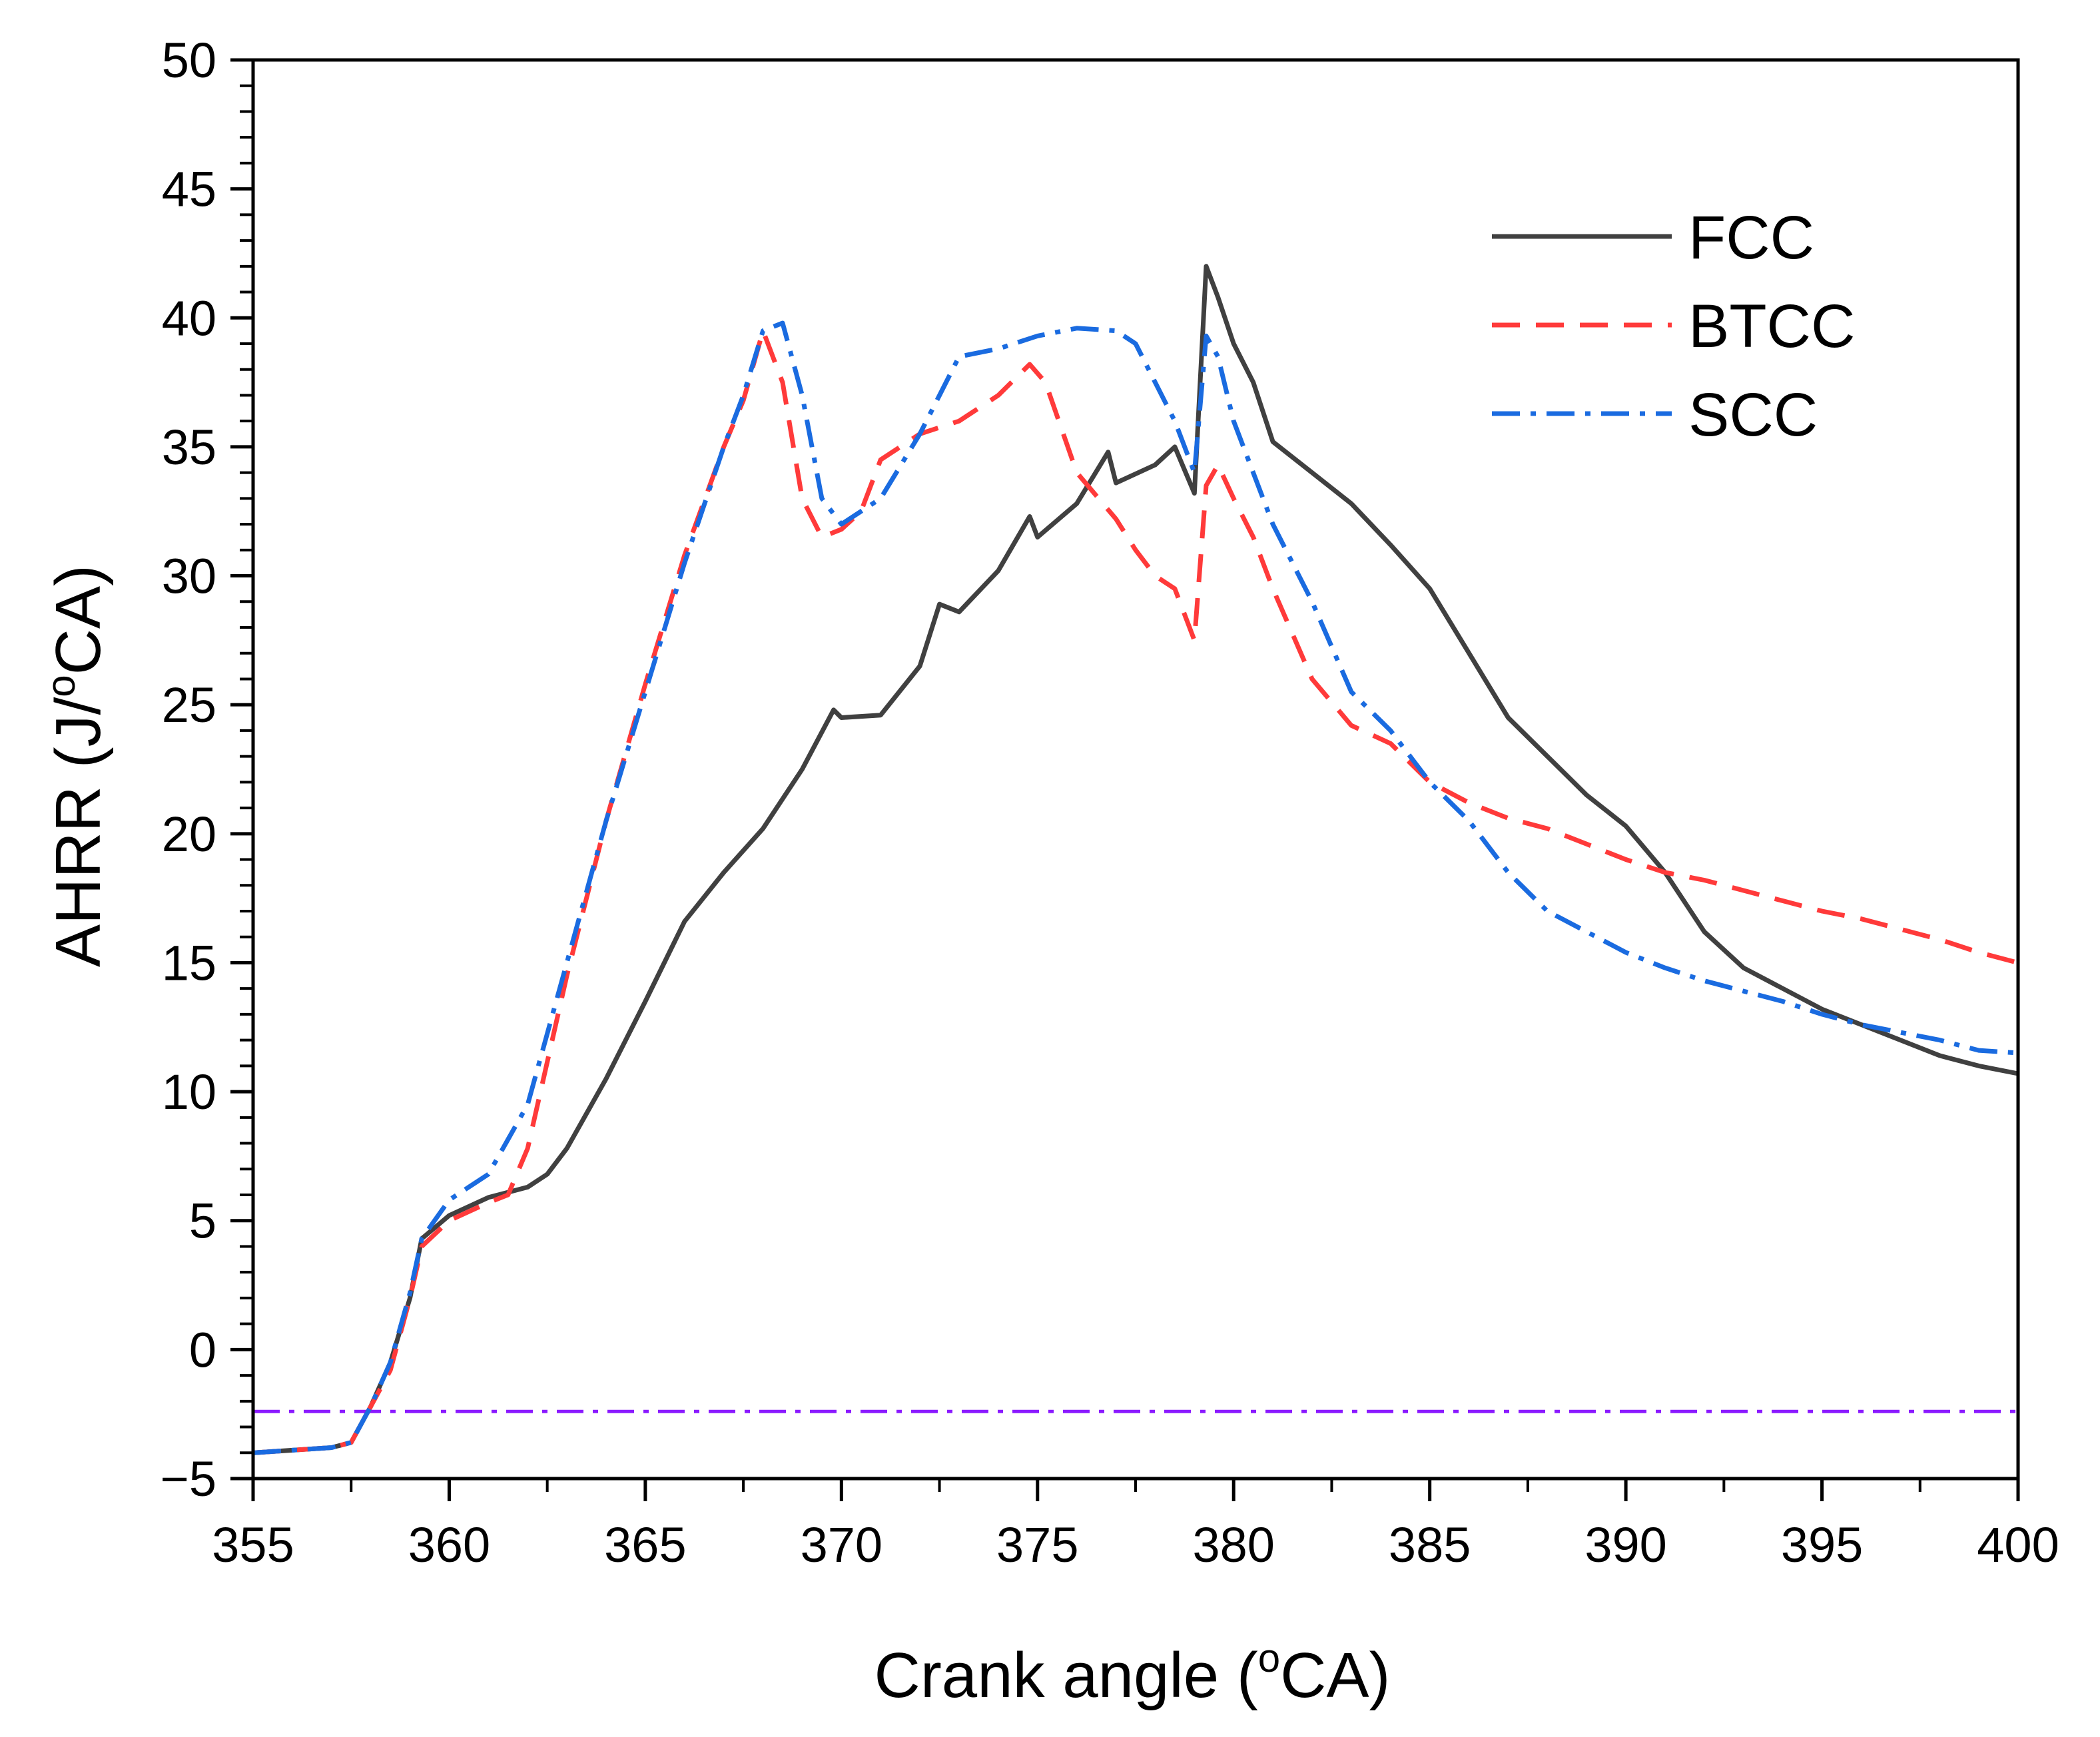 The width and height of the screenshot is (2100, 1737). What do you see at coordinates (189, 705) in the screenshot?
I see `y-tick-label: 25` at bounding box center [189, 705].